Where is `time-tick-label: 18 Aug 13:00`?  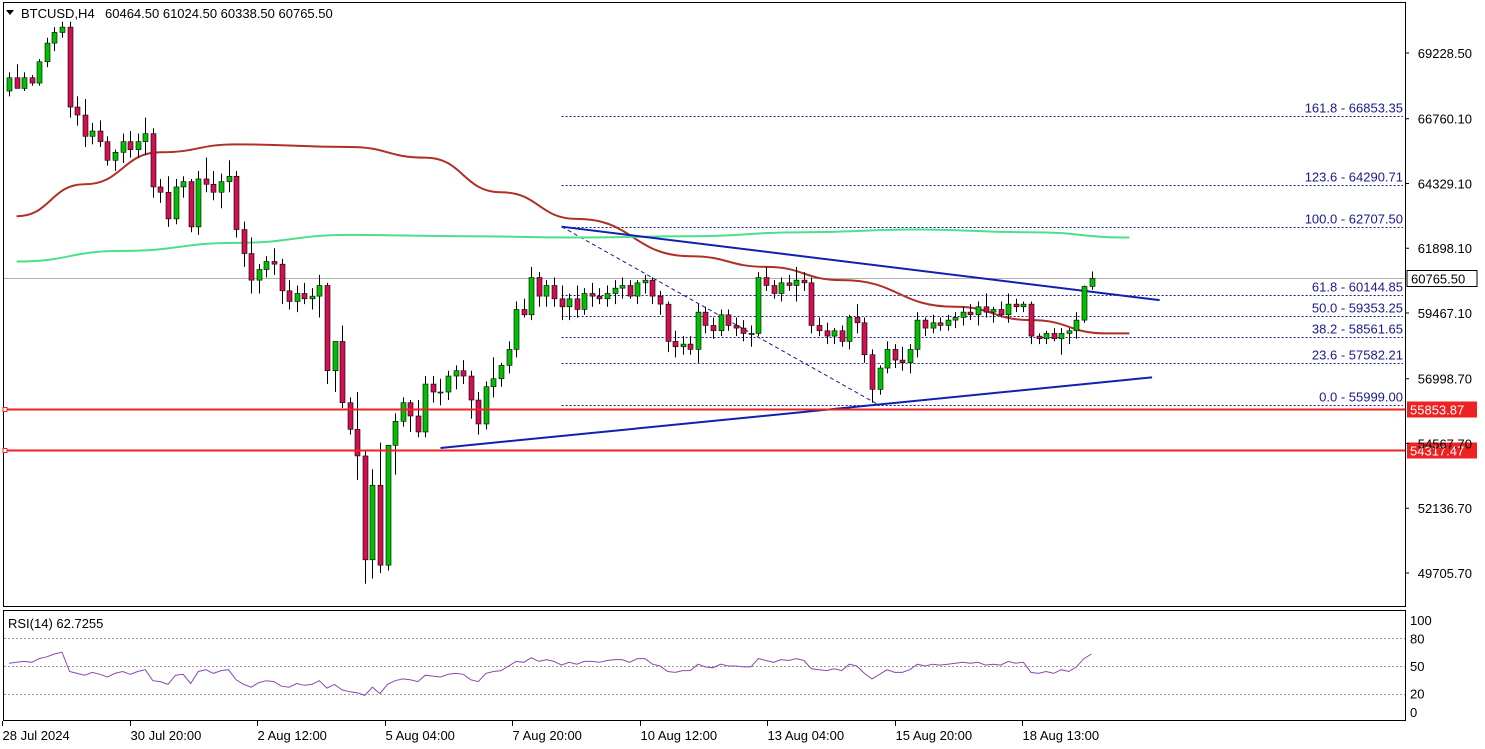 time-tick-label: 18 Aug 13:00 is located at coordinates (1061, 735).